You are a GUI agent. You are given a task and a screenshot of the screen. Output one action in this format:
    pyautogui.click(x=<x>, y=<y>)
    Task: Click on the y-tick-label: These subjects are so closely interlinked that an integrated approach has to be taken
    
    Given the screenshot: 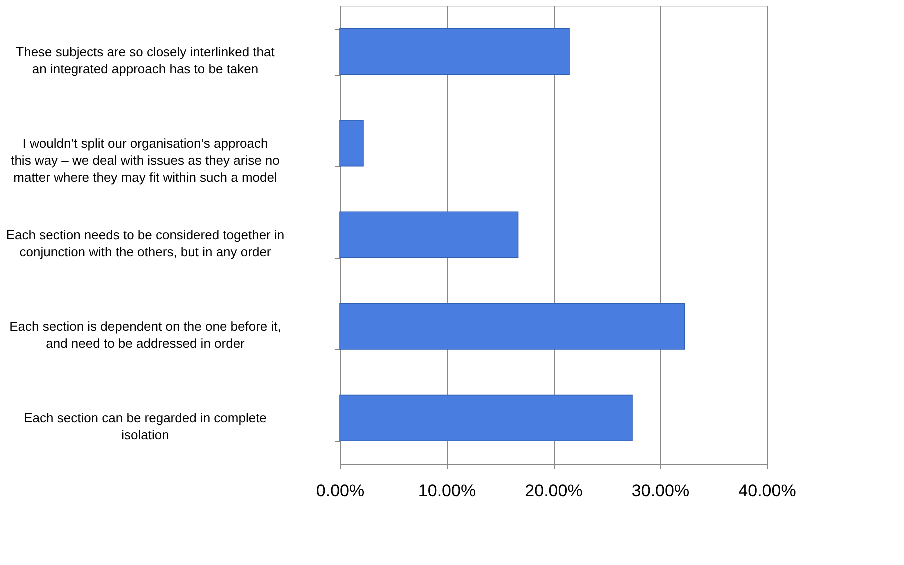 What is the action you would take?
    pyautogui.click(x=146, y=60)
    